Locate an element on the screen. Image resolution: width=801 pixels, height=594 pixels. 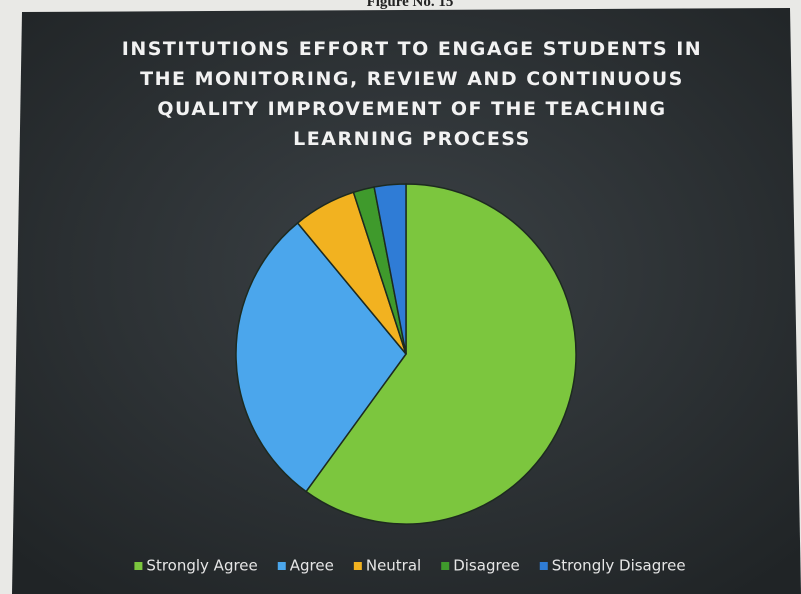
legend-label: Disagree is located at coordinates (486, 566).